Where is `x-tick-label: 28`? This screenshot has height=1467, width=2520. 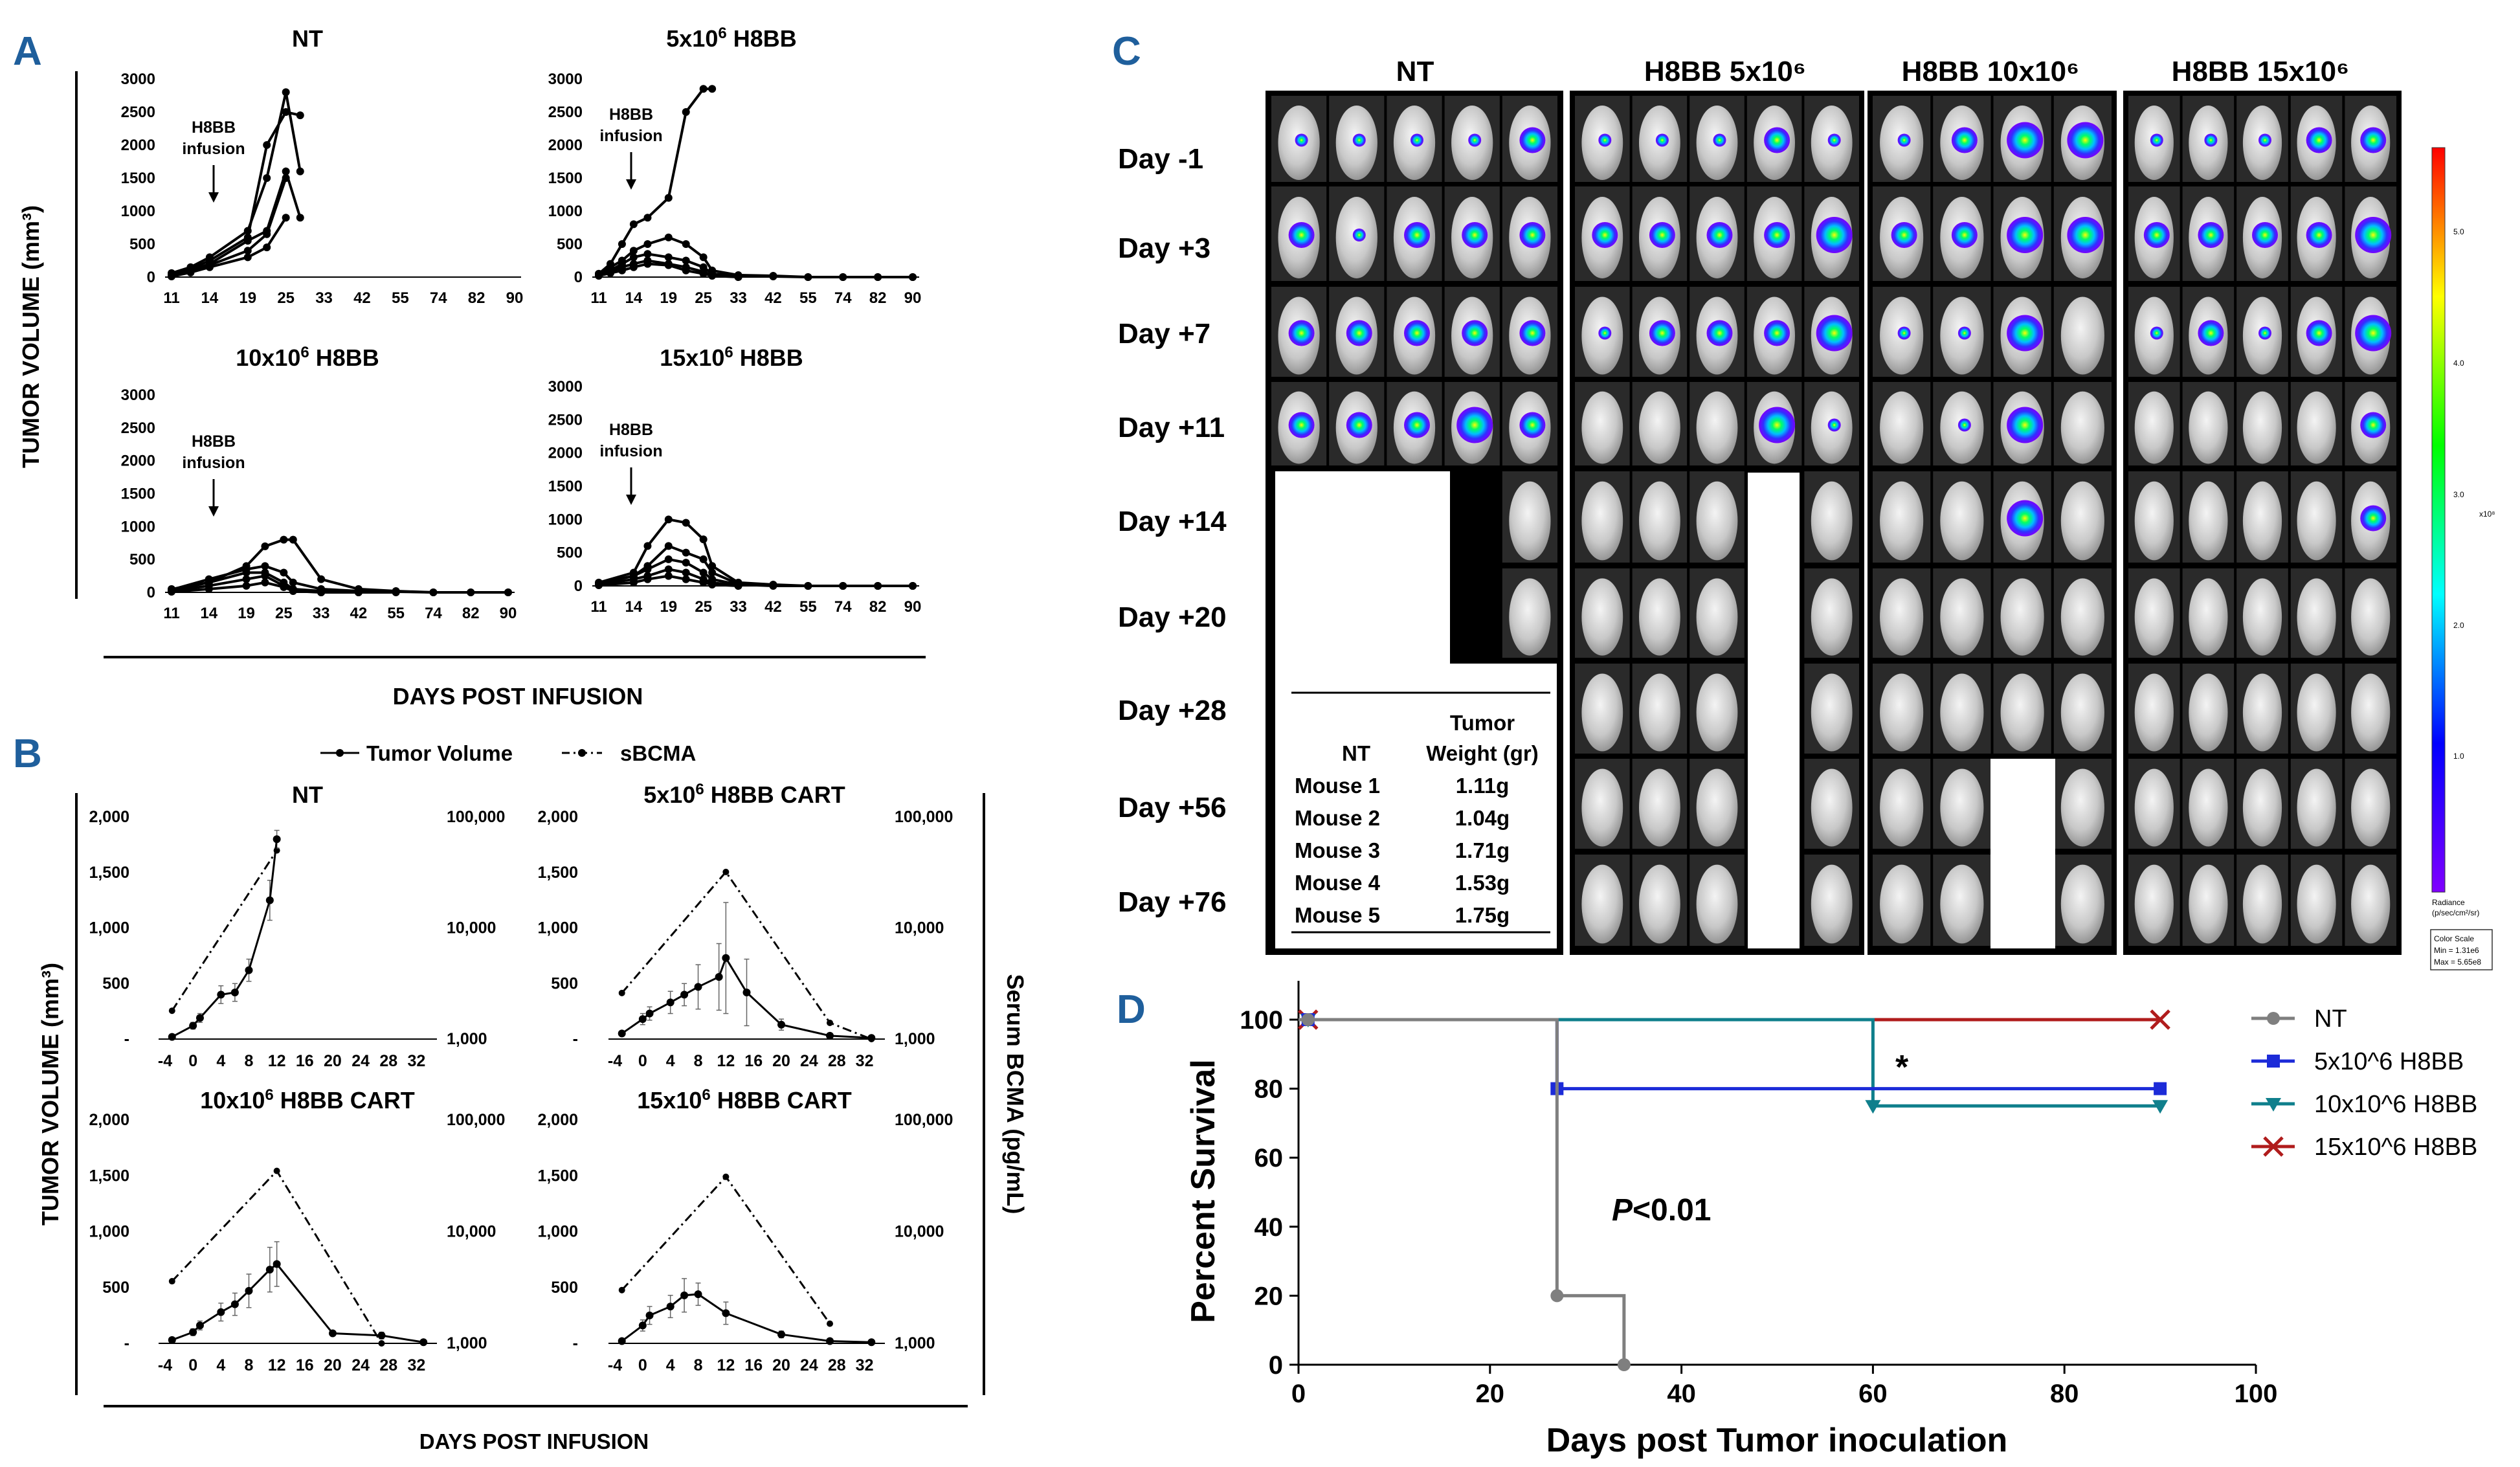 x-tick-label: 28 is located at coordinates (388, 1061).